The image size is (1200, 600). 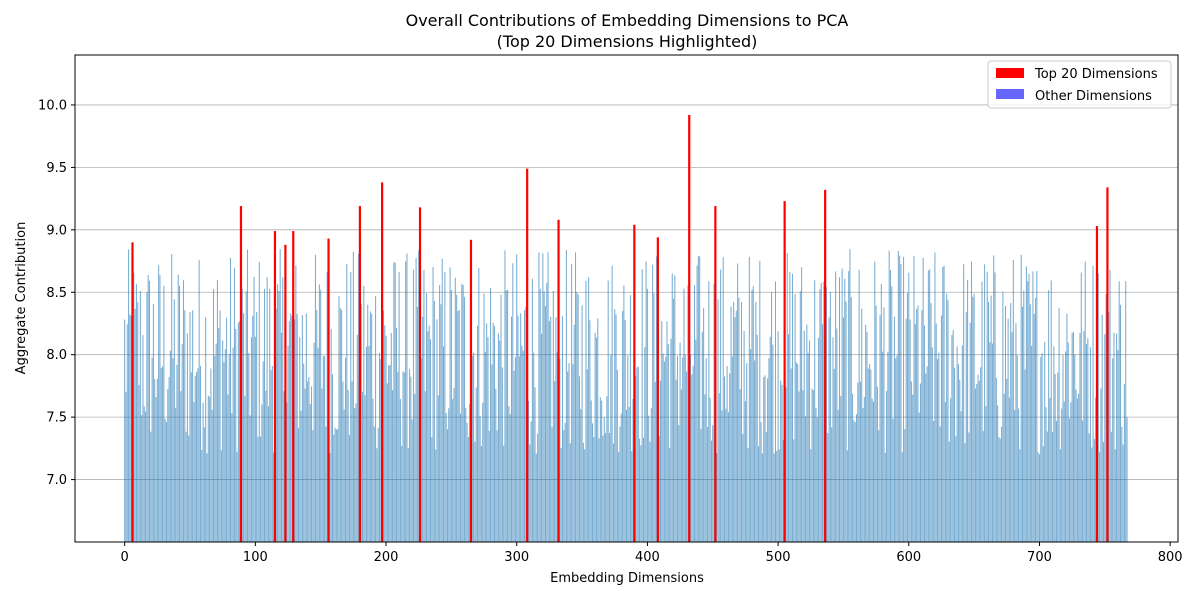 What do you see at coordinates (56, 418) in the screenshot?
I see `y-tick-label-1: 7.5` at bounding box center [56, 418].